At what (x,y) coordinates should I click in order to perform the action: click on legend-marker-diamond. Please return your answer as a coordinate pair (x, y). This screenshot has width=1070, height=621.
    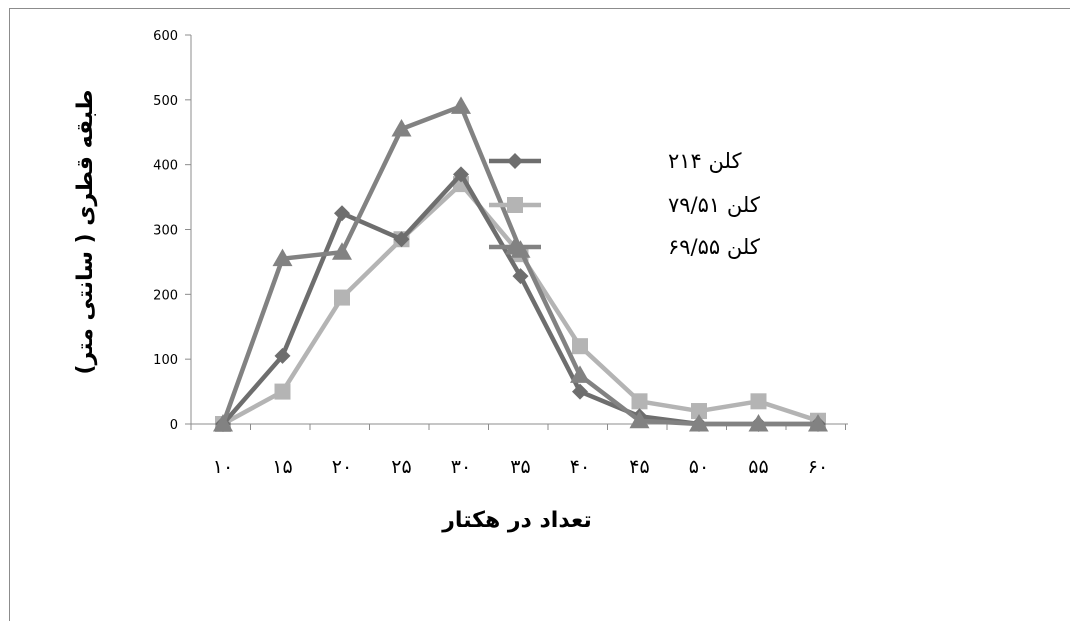
    Looking at the image, I should click on (515, 161).